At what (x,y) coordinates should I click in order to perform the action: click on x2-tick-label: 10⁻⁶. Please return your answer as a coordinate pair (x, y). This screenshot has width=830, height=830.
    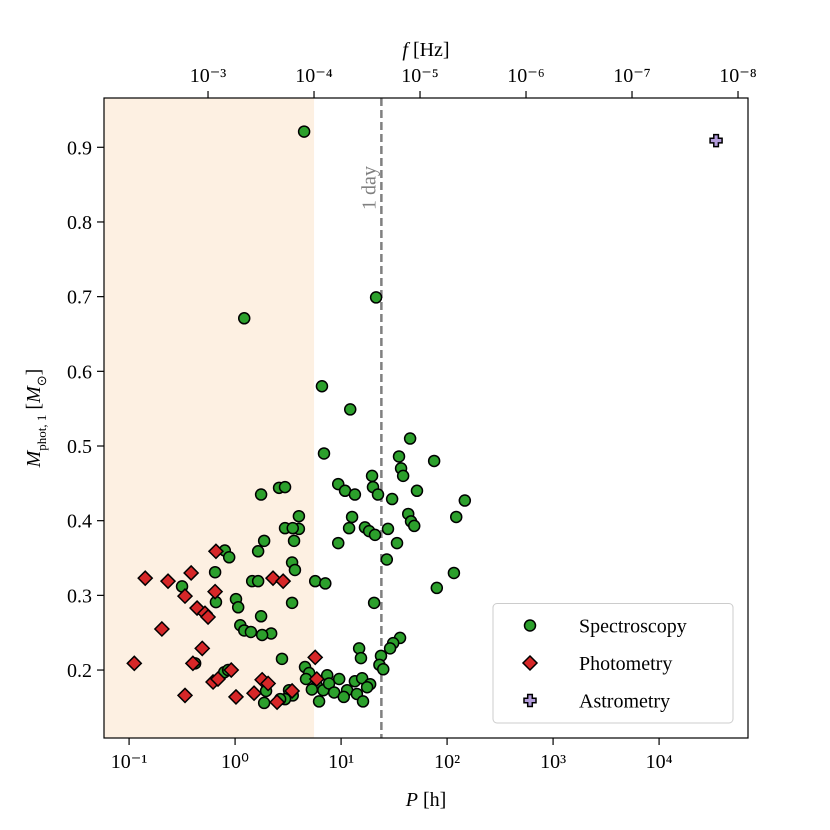
    Looking at the image, I should click on (526, 76).